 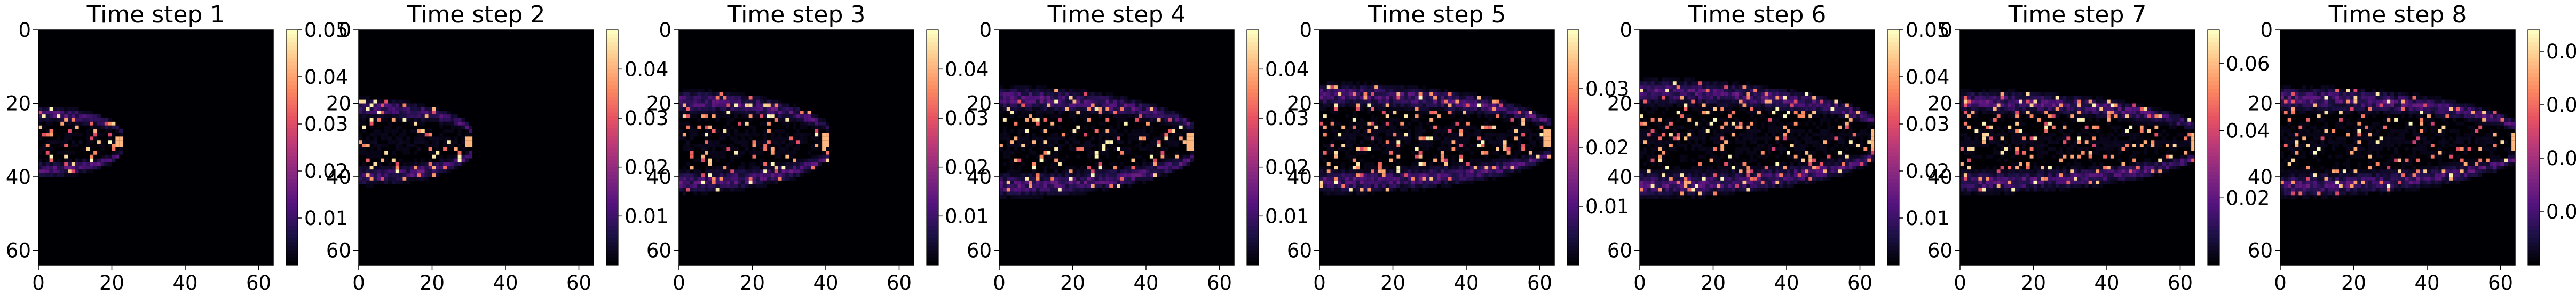 What do you see at coordinates (2248, 64) in the screenshot?
I see `colorbar-tick-label: 0.06` at bounding box center [2248, 64].